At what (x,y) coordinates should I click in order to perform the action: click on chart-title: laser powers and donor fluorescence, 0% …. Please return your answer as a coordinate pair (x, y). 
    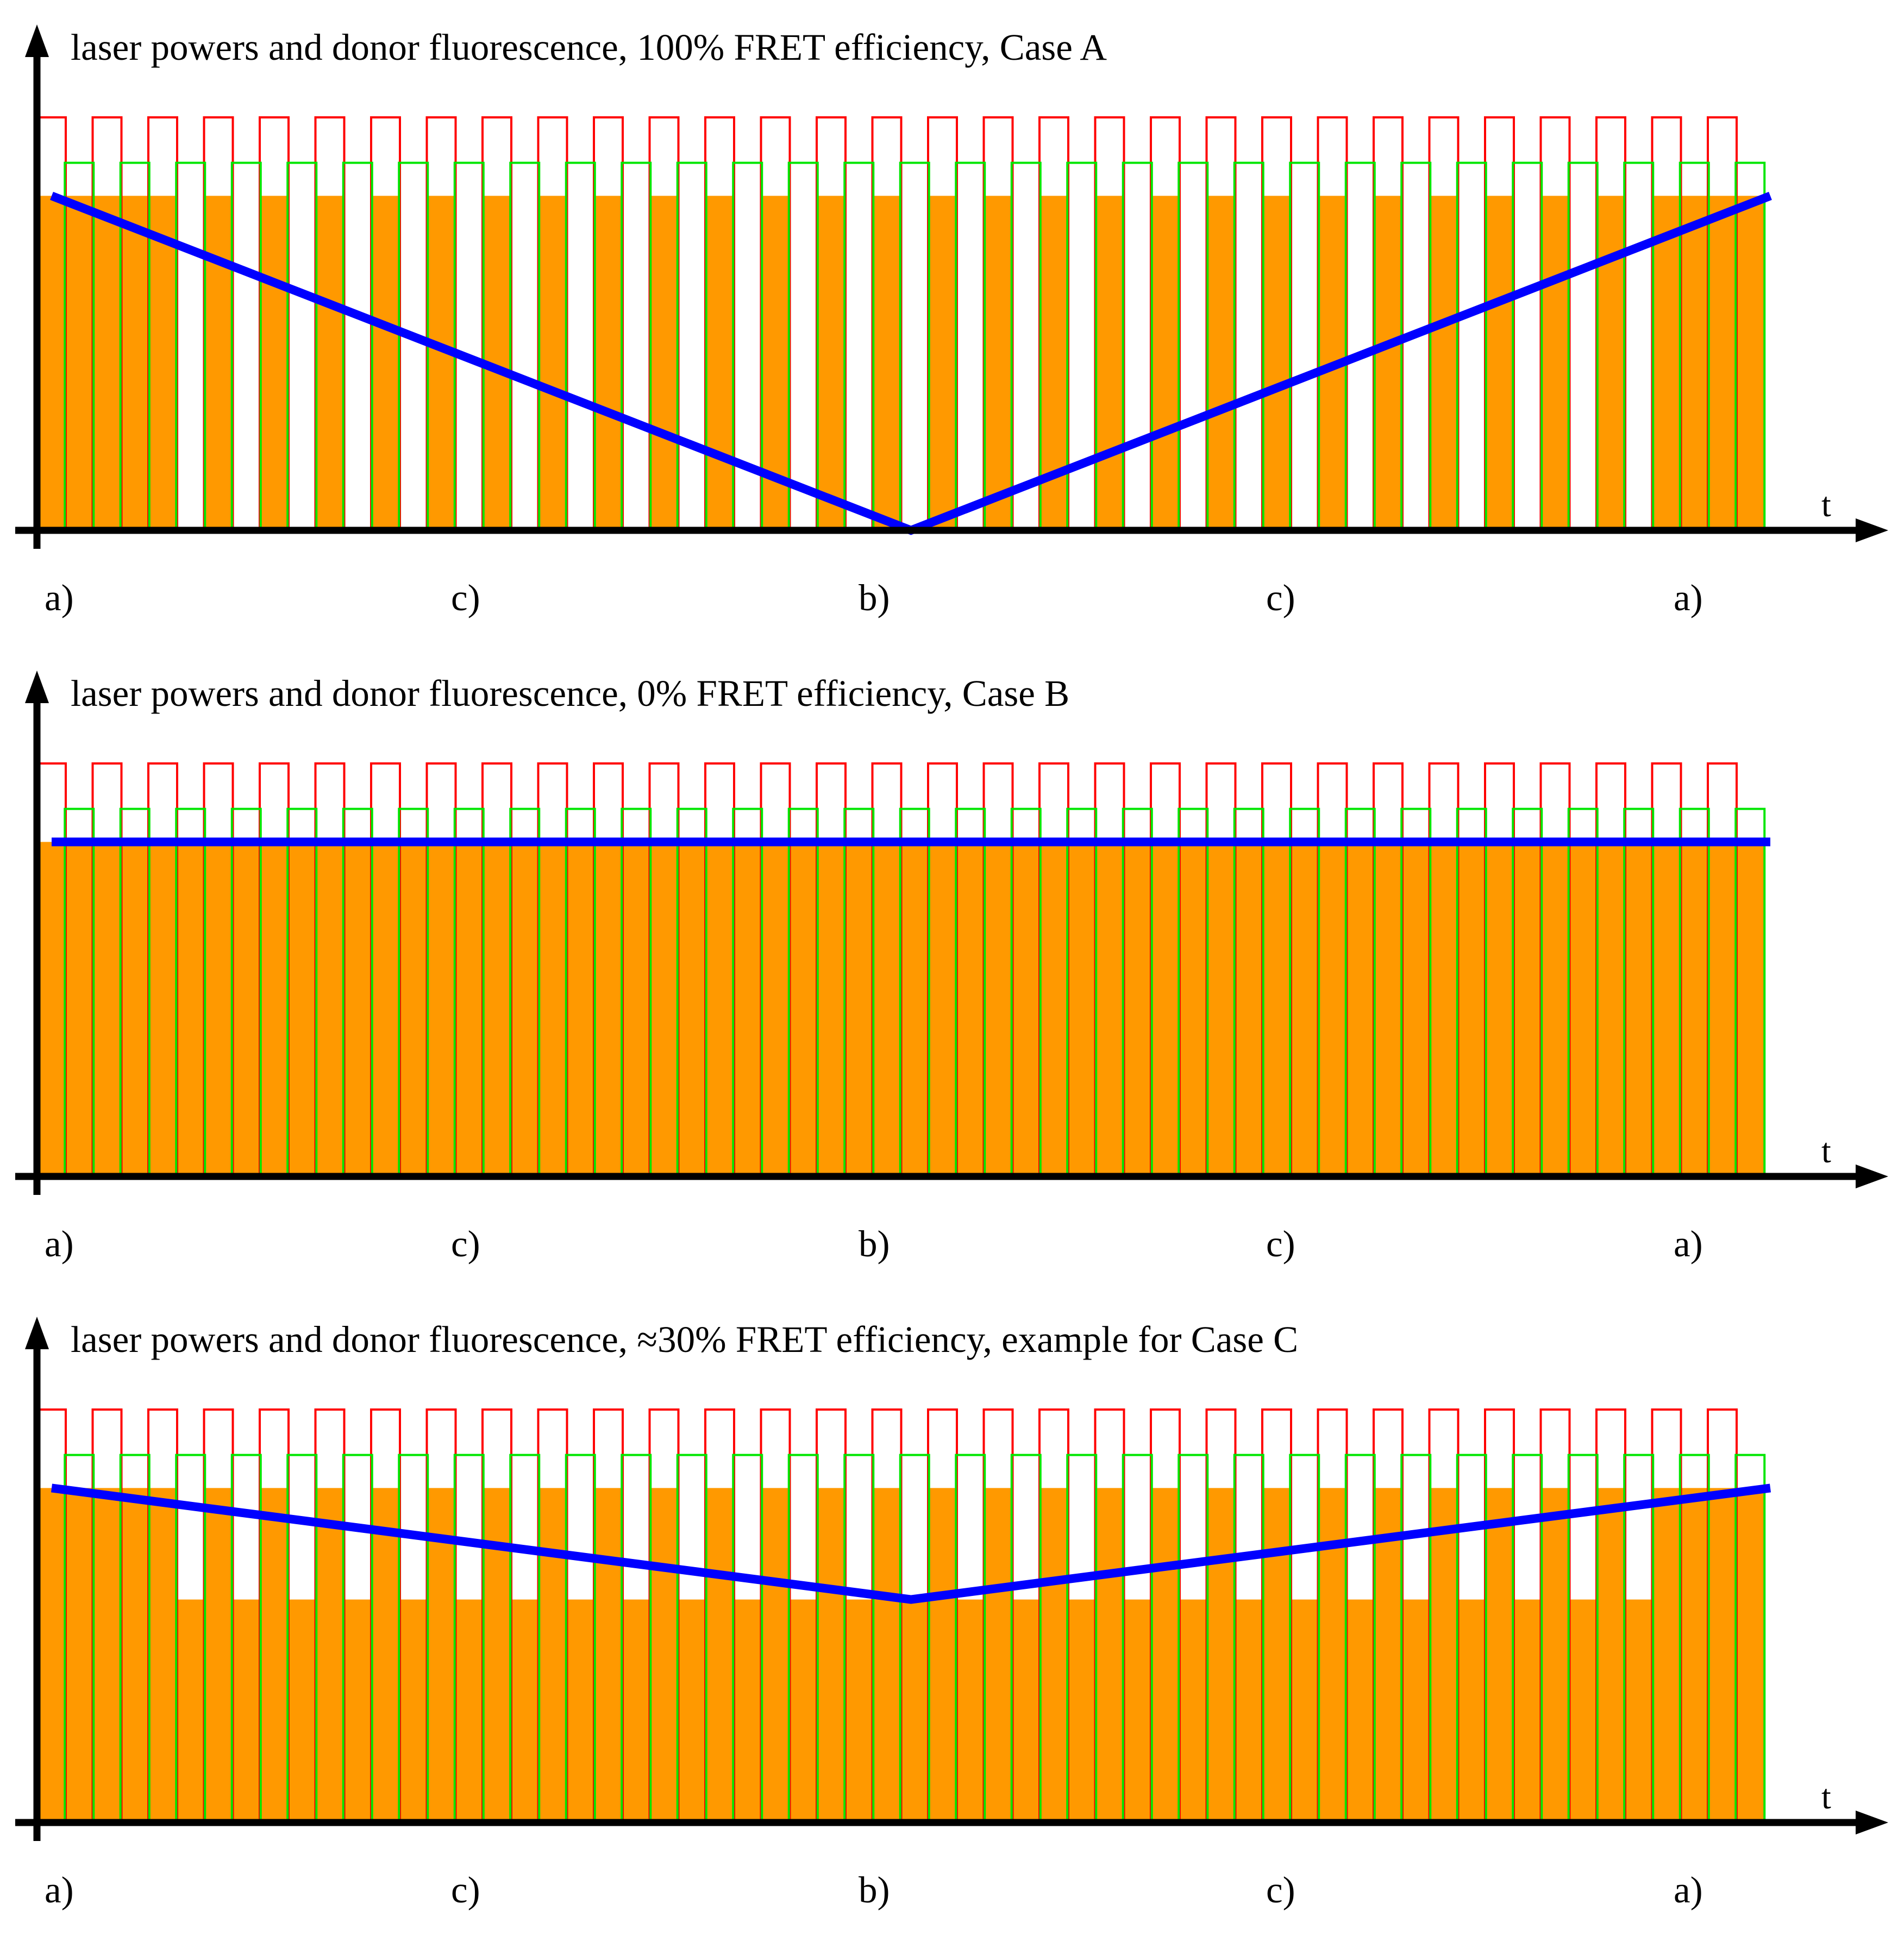
    Looking at the image, I should click on (570, 693).